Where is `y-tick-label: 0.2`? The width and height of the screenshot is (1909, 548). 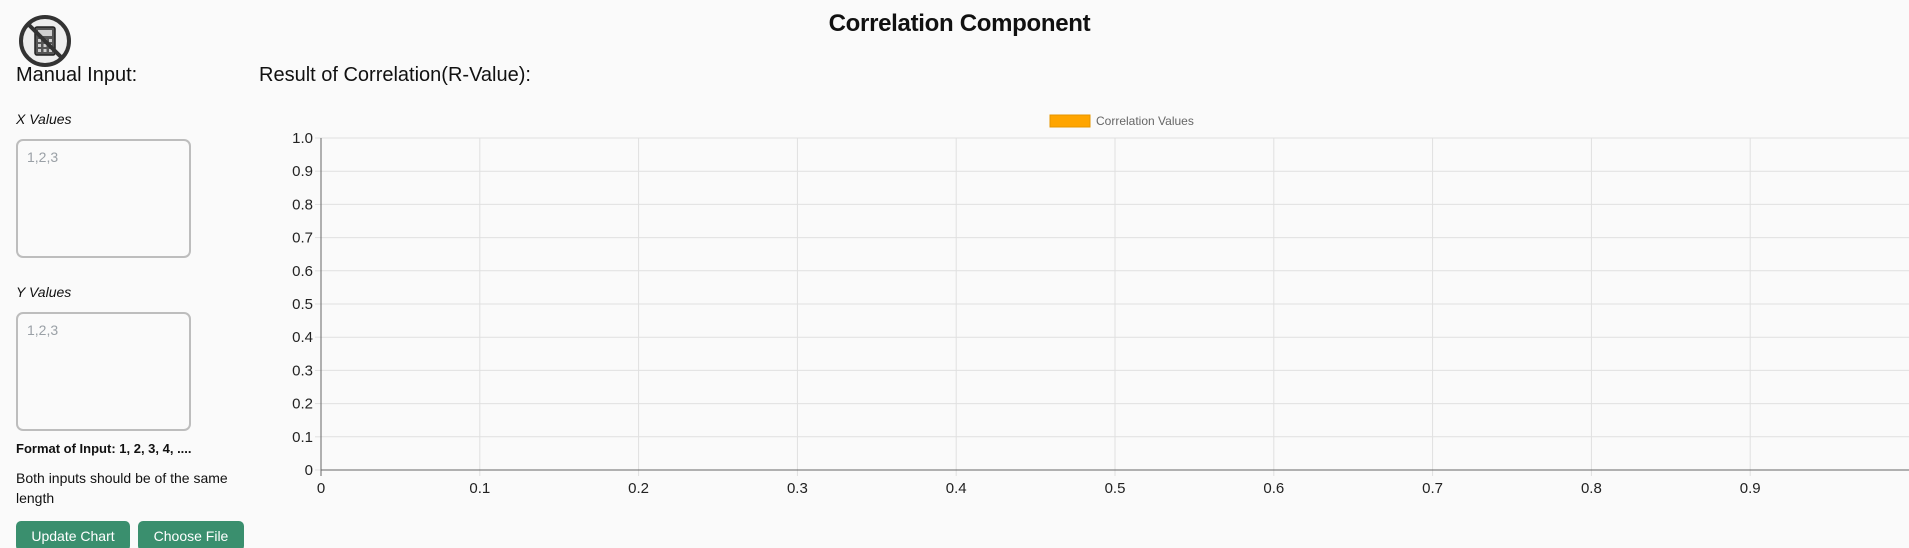
y-tick-label: 0.2 is located at coordinates (302, 404).